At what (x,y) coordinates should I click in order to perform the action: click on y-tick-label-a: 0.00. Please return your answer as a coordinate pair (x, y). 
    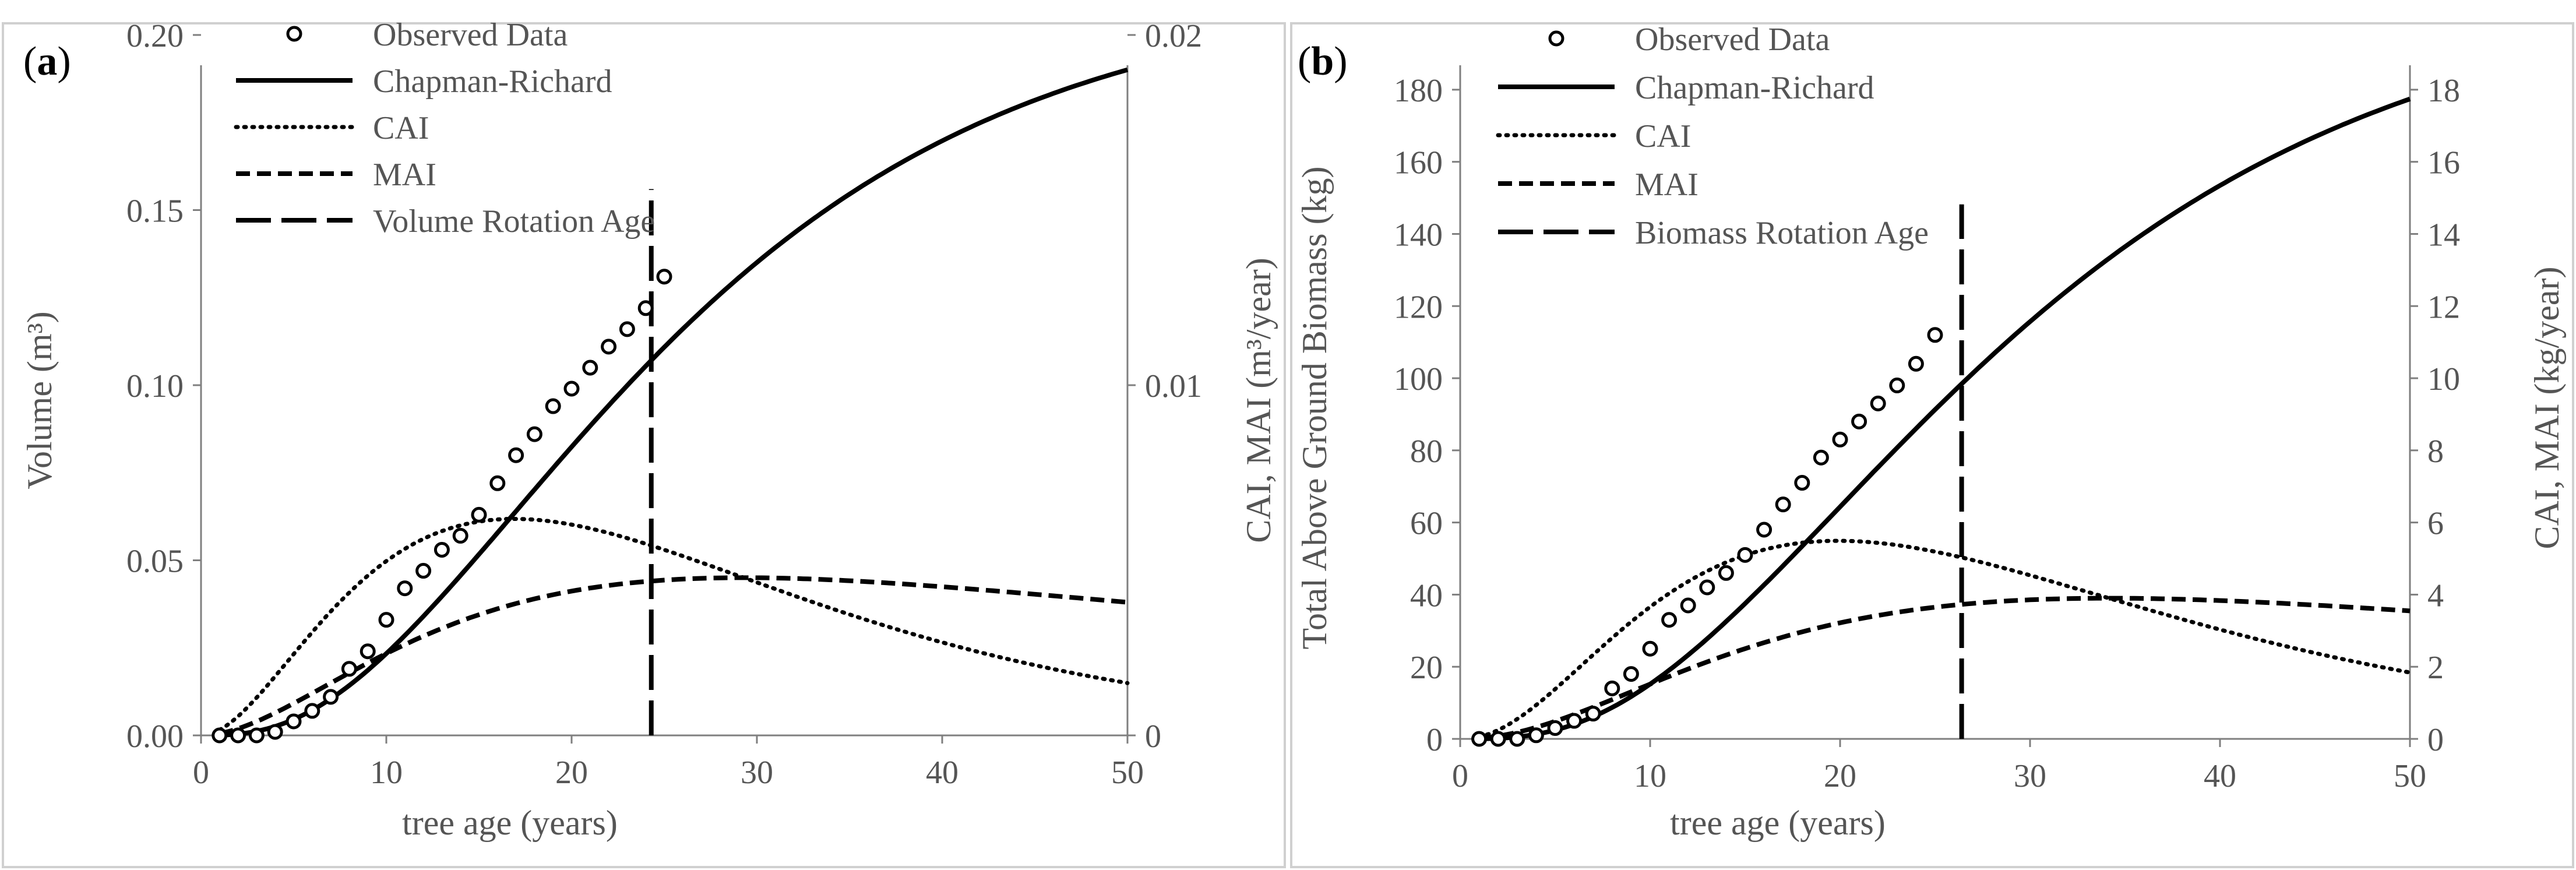
    Looking at the image, I should click on (155, 736).